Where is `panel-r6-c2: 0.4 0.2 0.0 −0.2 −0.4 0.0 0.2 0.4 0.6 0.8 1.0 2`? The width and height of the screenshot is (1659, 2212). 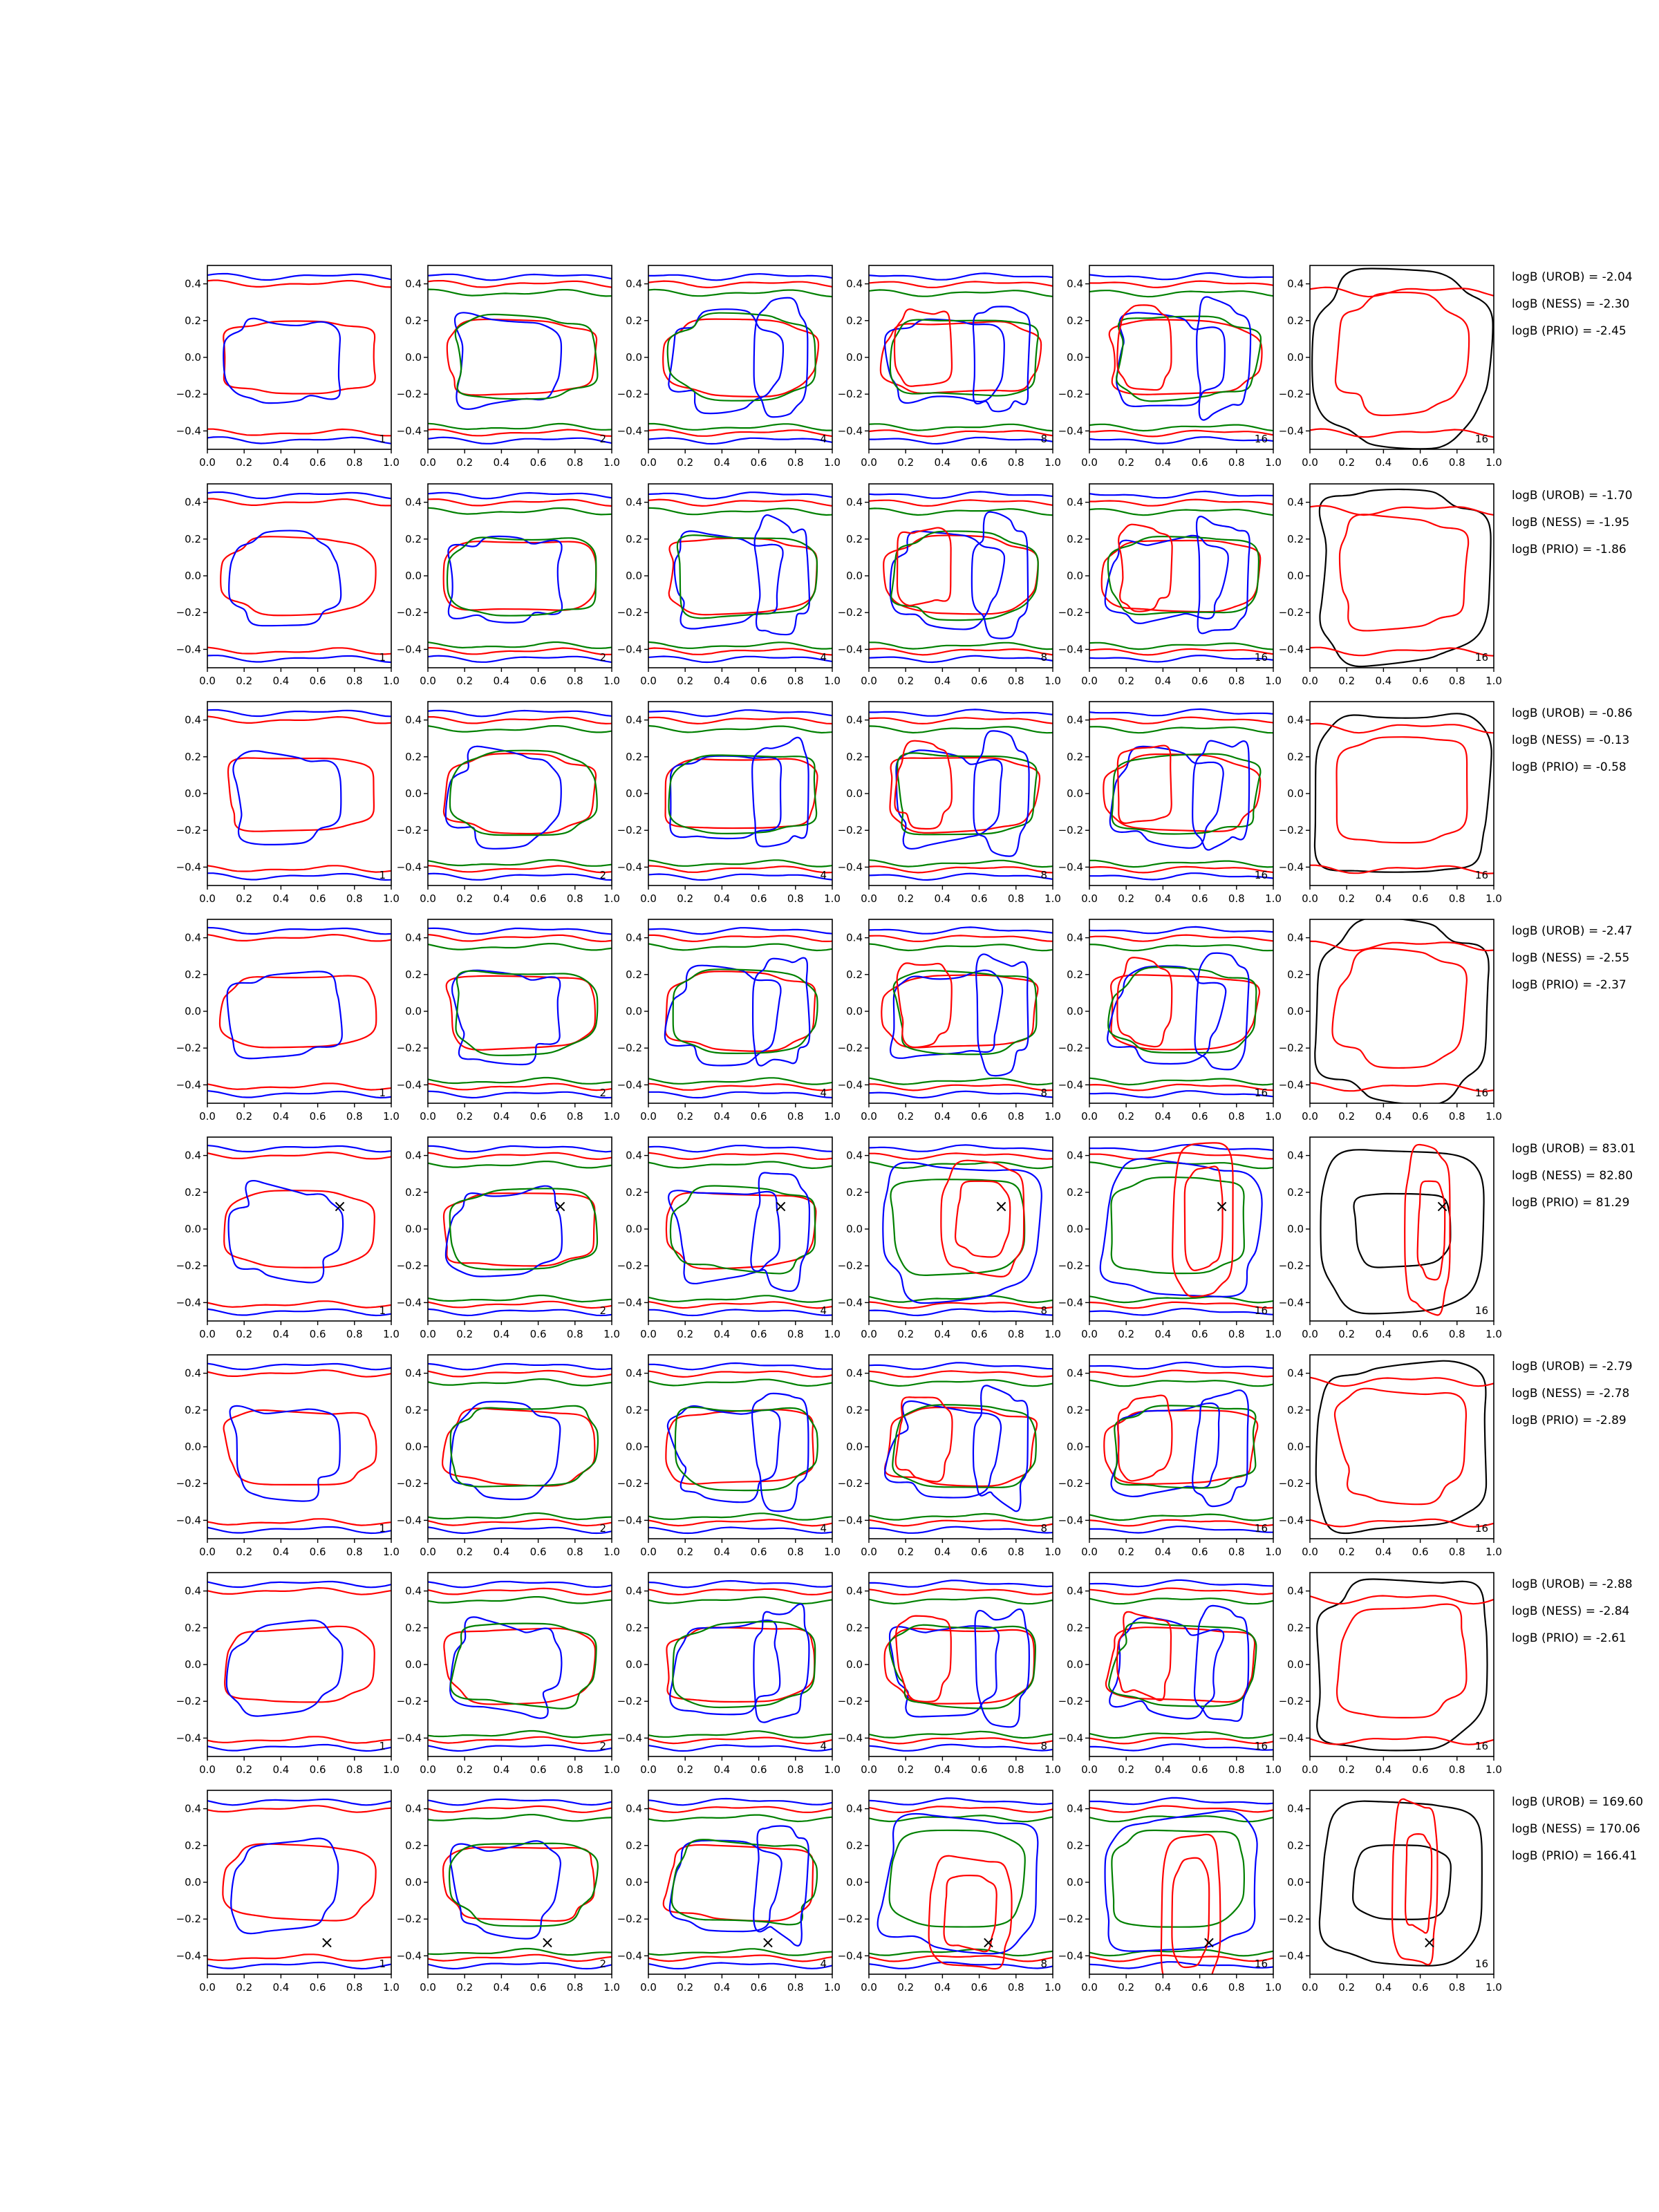 panel-r6-c2: 0.4 0.2 0.0 −0.2 −0.4 0.0 0.2 0.4 0.6 0.8 1.0 2 is located at coordinates (508, 1456).